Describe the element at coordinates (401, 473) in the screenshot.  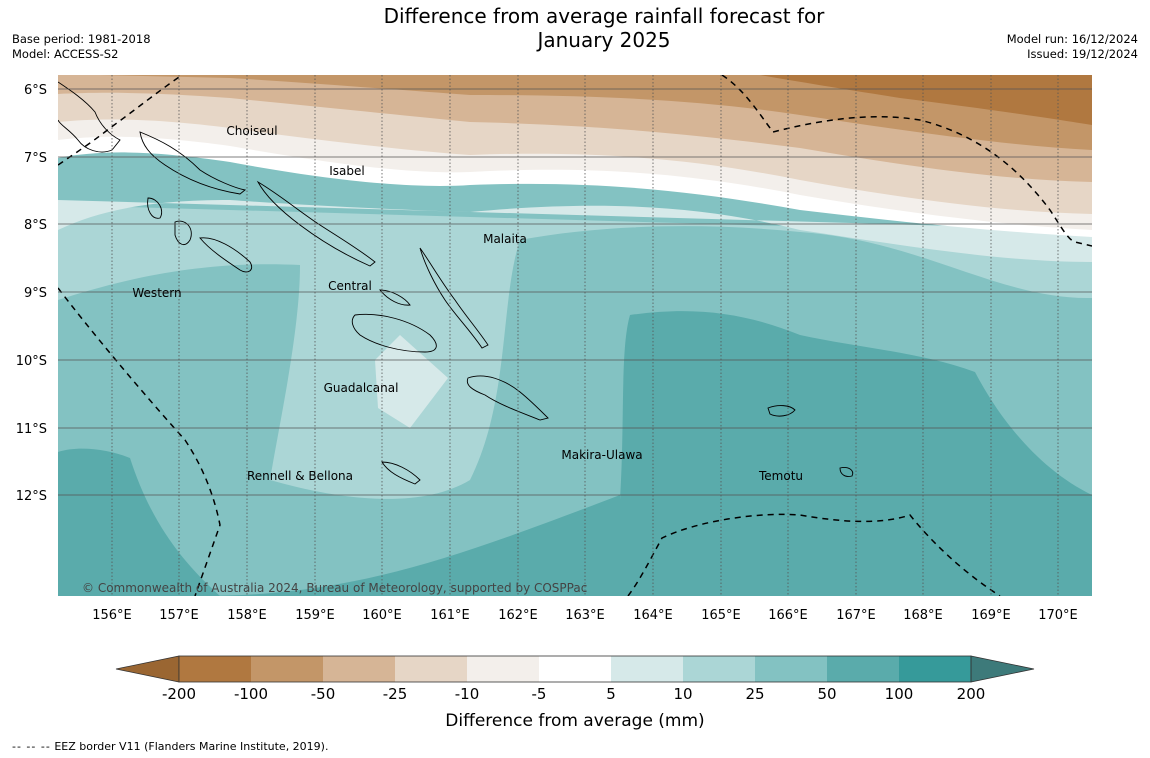
I see `island-rennell` at that location.